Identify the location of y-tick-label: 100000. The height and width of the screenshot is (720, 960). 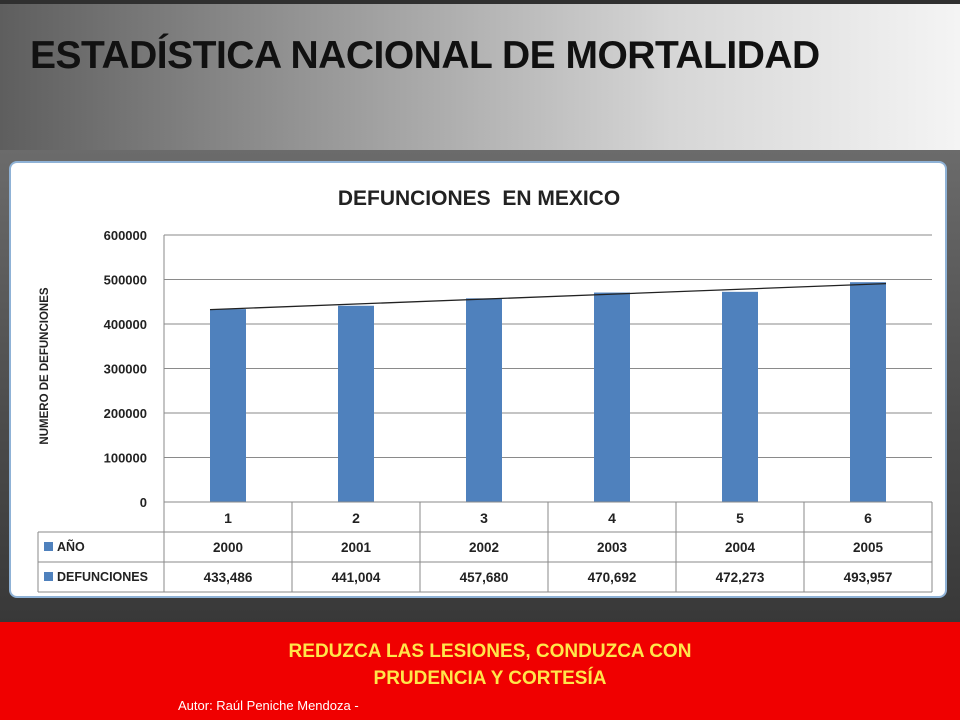
(125, 458).